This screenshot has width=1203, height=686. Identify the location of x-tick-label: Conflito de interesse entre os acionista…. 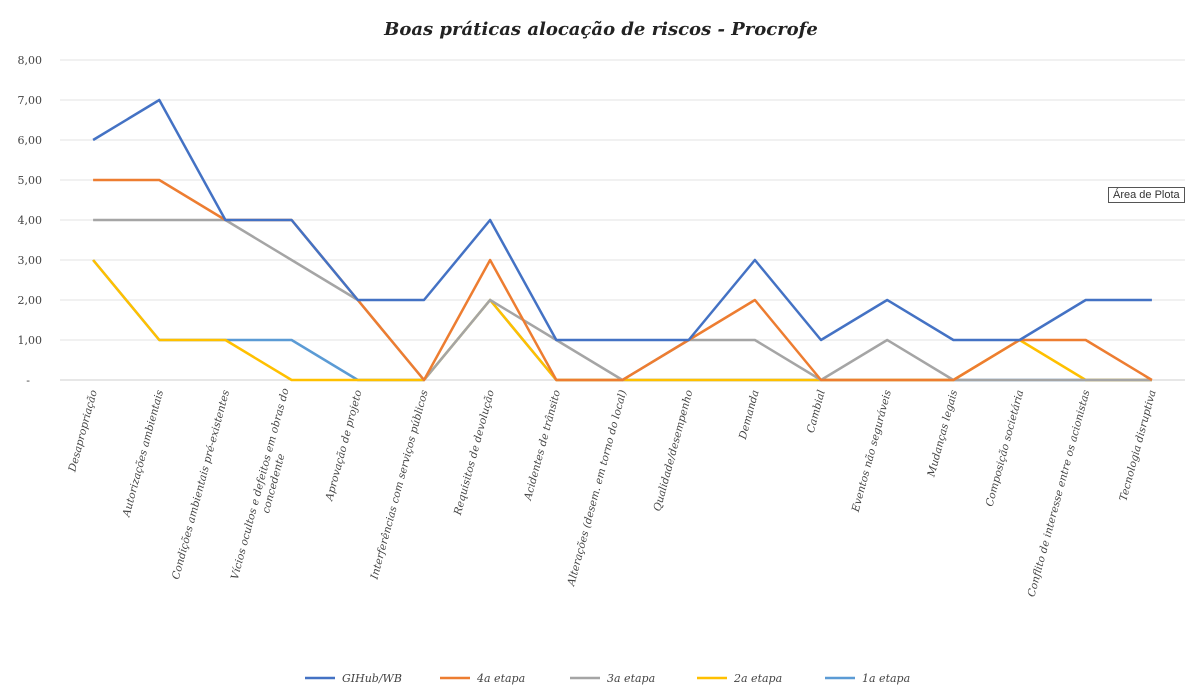
(1059, 493).